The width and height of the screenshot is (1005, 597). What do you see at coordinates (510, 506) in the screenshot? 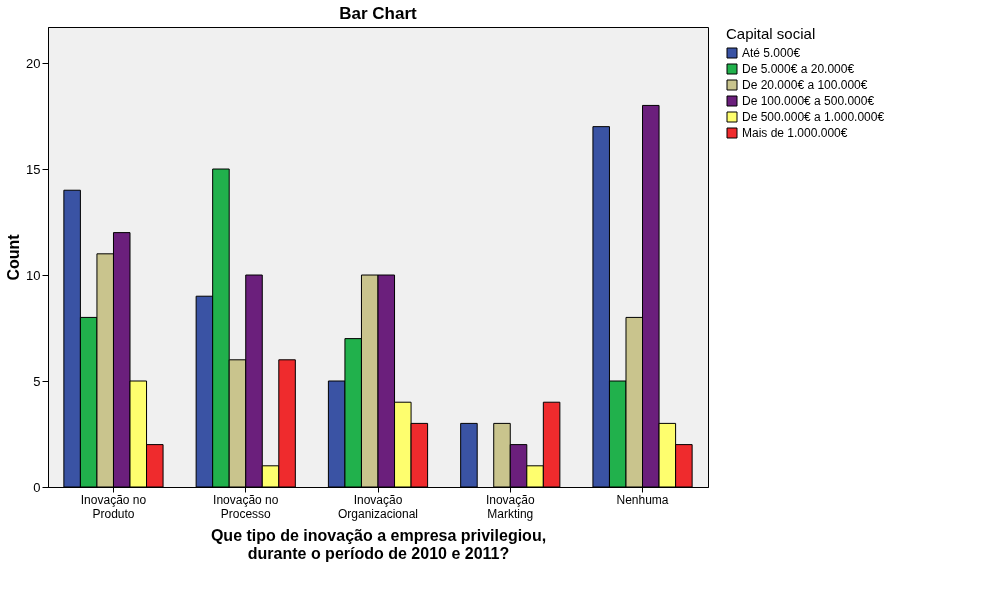
I see `x-tick-label: Inovação Markting` at bounding box center [510, 506].